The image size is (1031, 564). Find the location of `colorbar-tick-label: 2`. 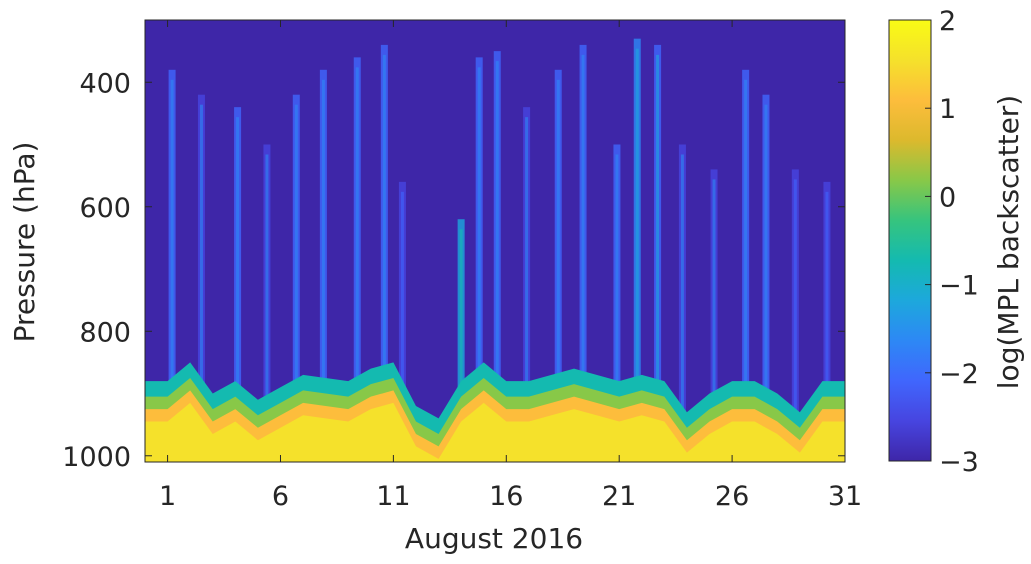

colorbar-tick-label: 2 is located at coordinates (947, 21).